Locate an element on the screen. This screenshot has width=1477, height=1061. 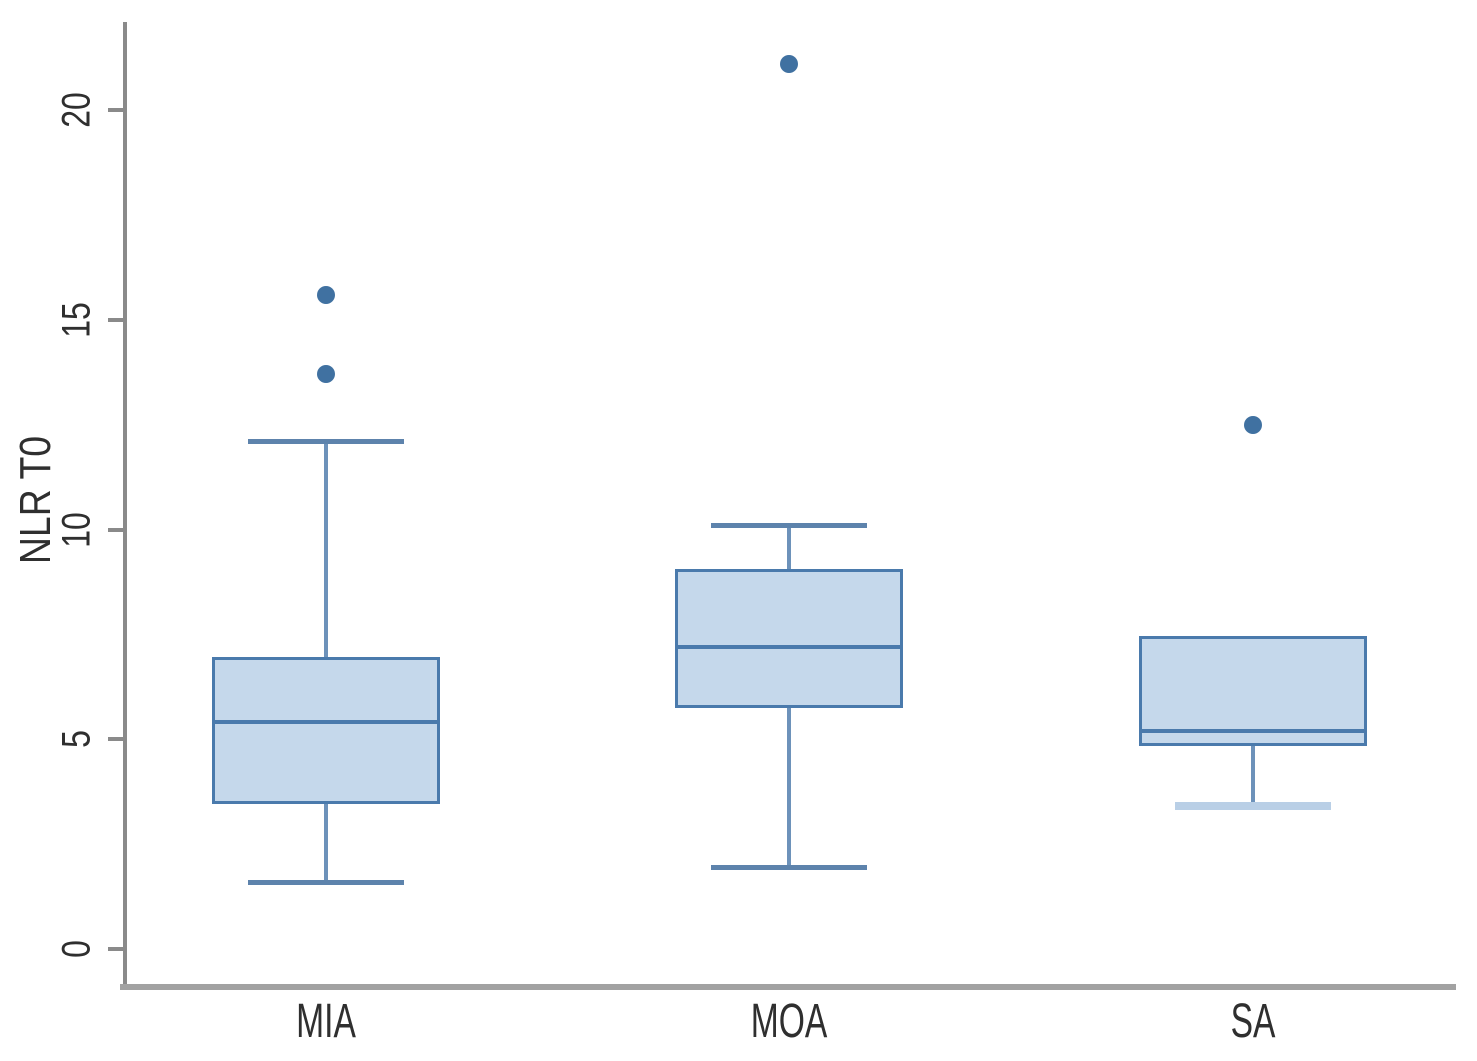
x-axis-line is located at coordinates (788, 987).